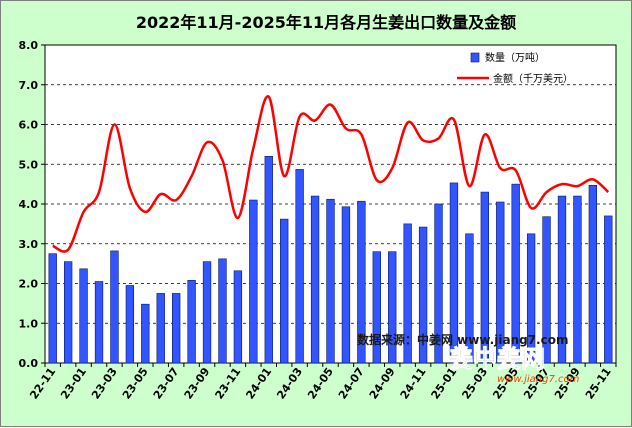 This screenshot has height=428, width=632. I want to click on y-tick-label: 2.0, so click(29, 284).